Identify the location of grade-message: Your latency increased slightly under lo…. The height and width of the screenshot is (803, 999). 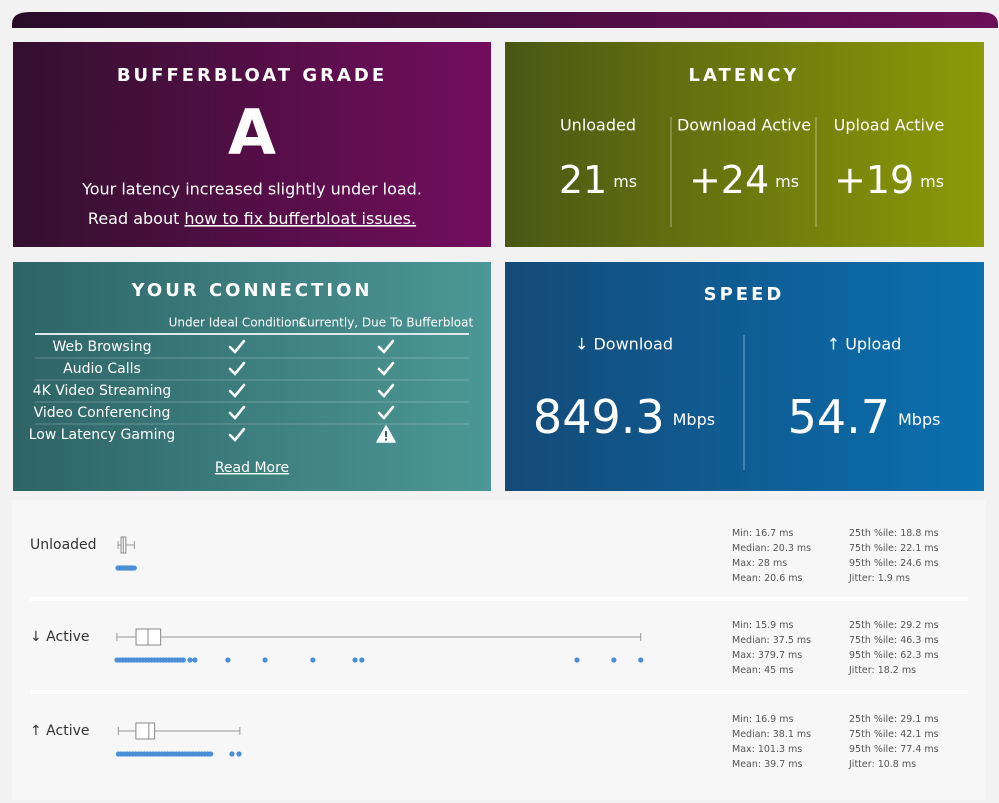
(251, 189).